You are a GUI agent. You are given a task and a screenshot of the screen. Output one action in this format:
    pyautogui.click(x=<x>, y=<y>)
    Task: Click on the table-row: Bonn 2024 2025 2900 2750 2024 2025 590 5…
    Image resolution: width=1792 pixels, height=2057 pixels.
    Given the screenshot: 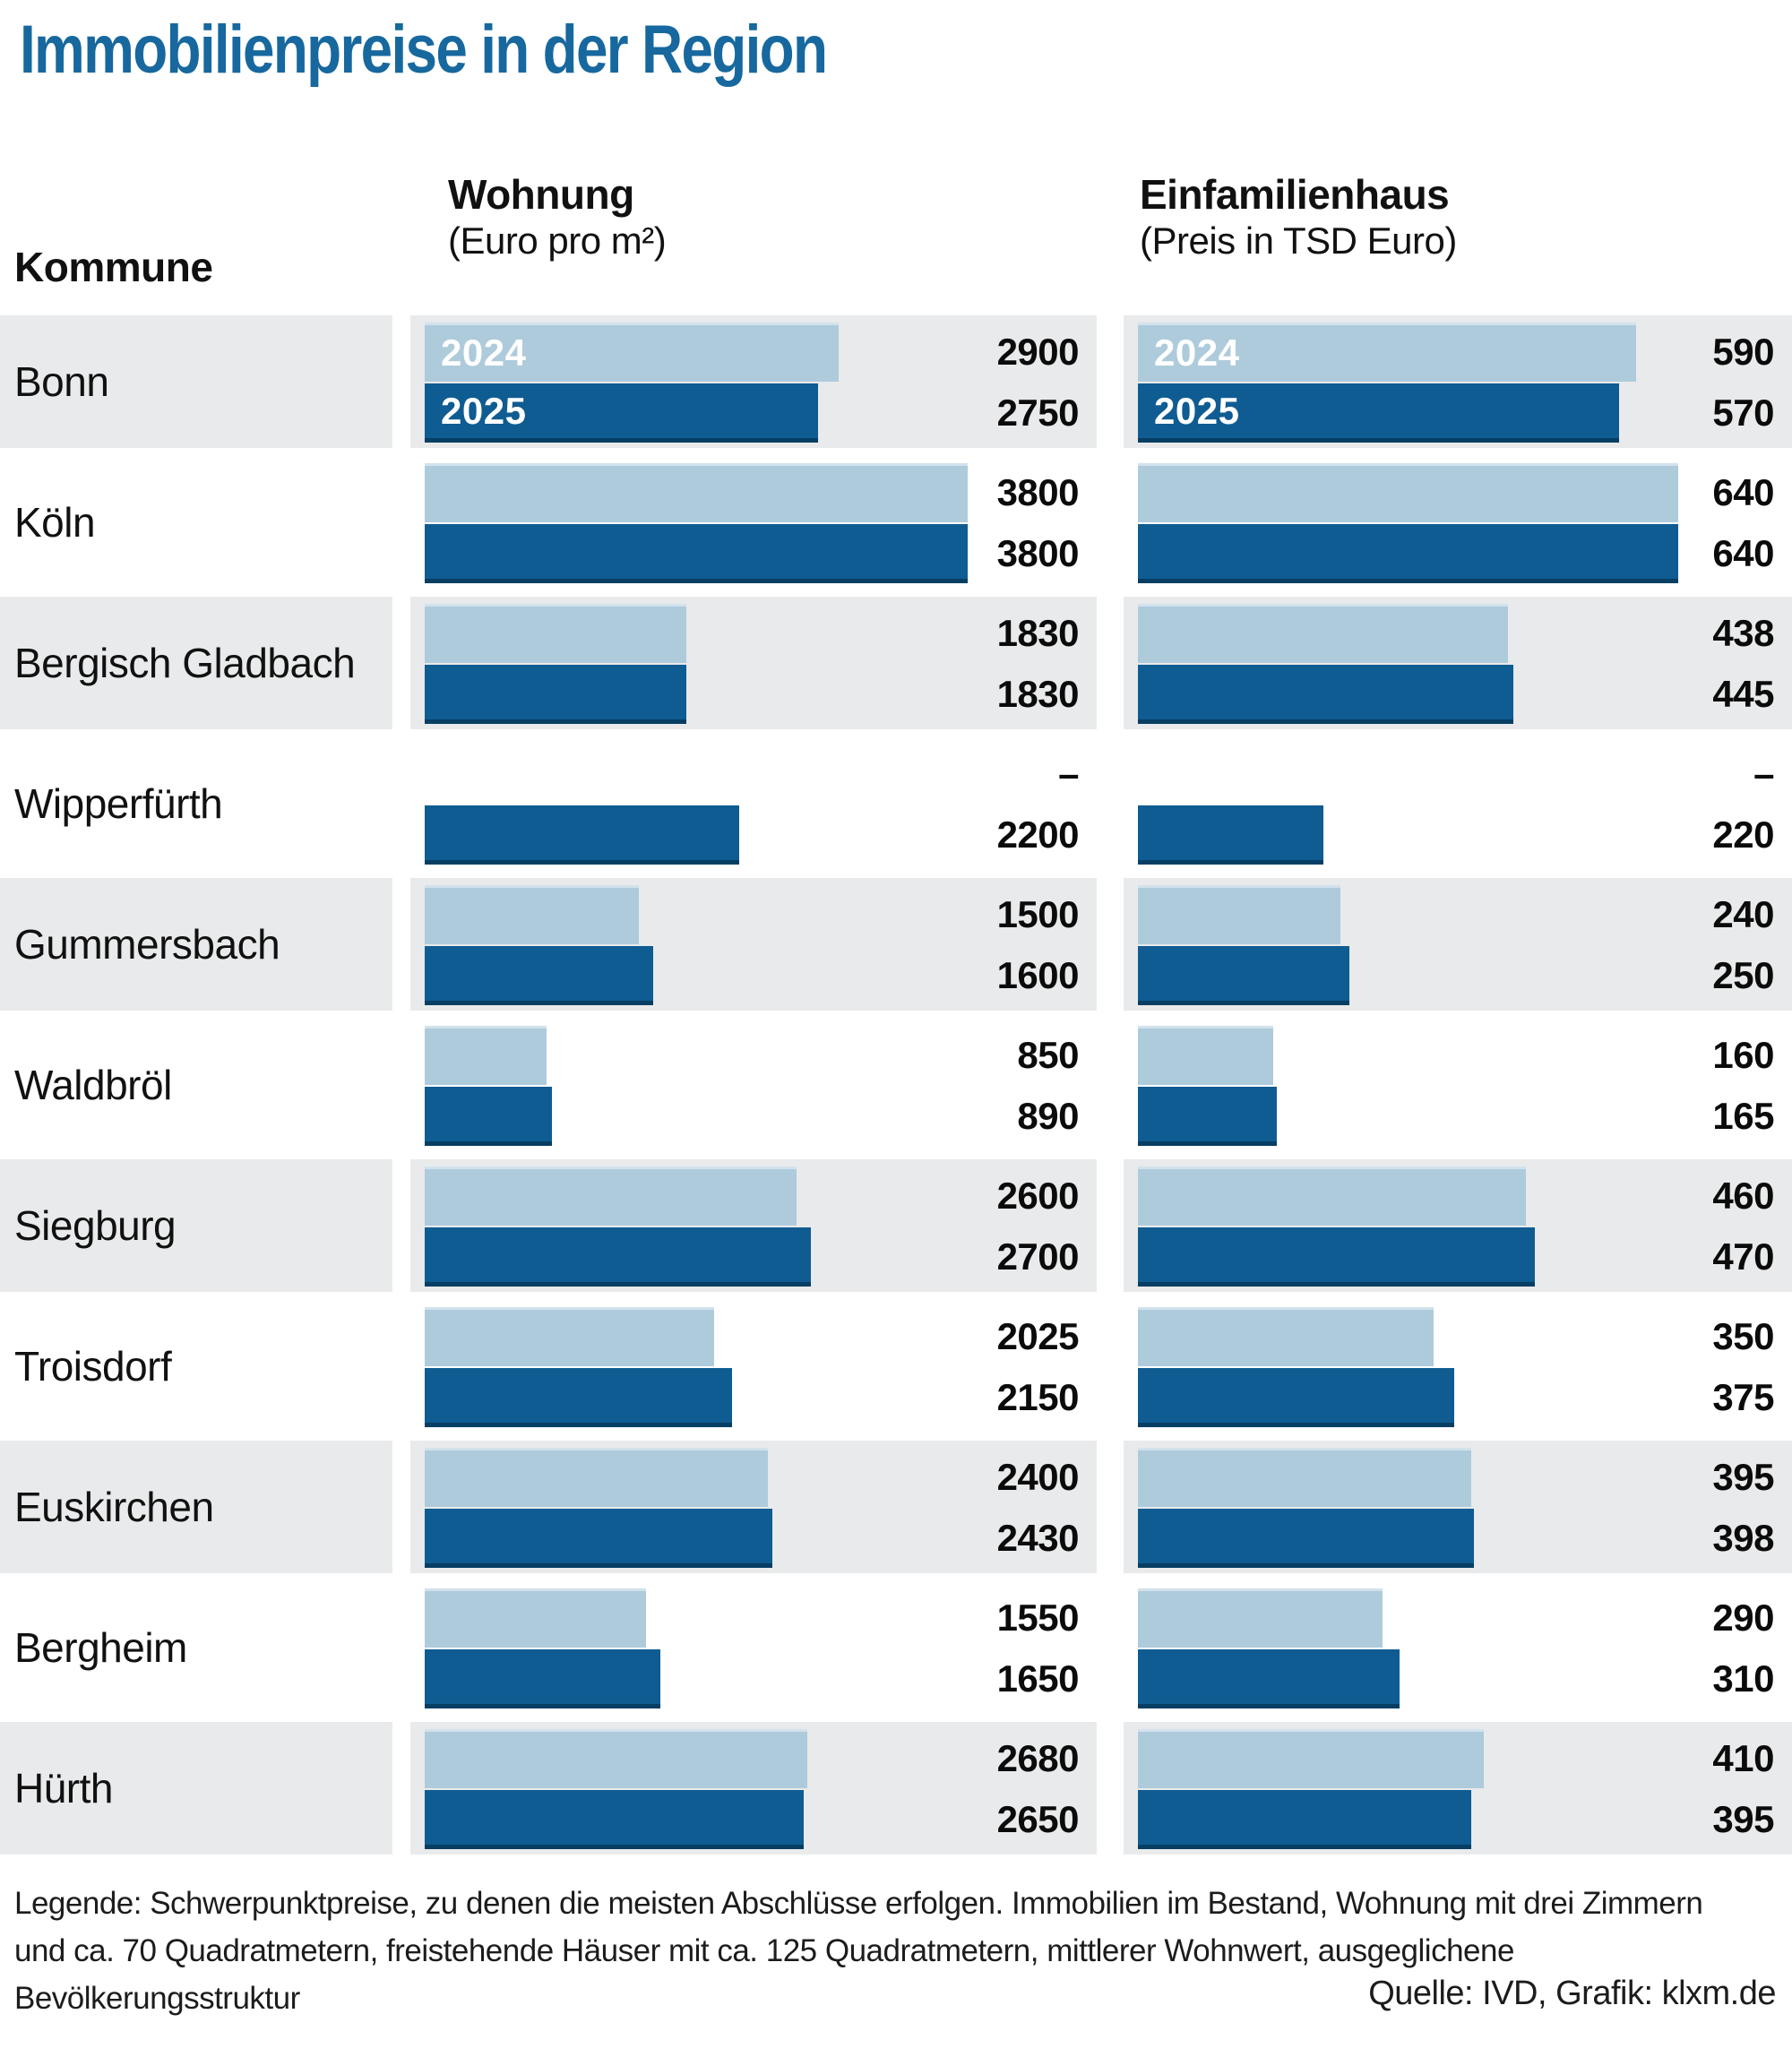 What is the action you would take?
    pyautogui.click(x=896, y=381)
    